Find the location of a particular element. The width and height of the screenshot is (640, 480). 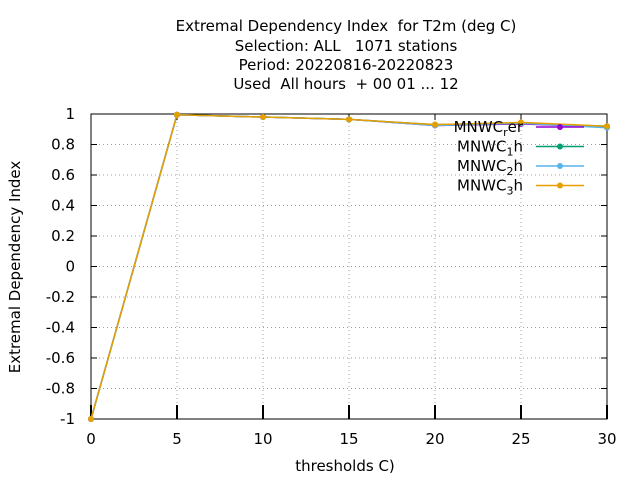

legend-label: MNWCrer is located at coordinates (489, 128).